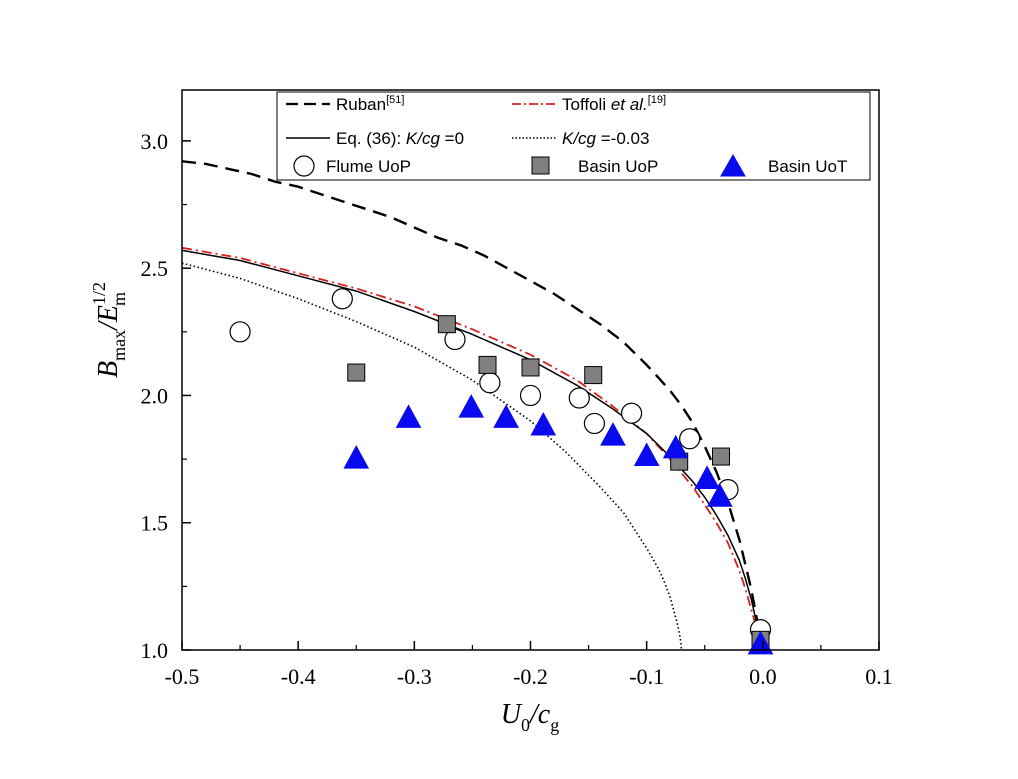  What do you see at coordinates (368, 166) in the screenshot?
I see `legend-label-flume: Flume UoP` at bounding box center [368, 166].